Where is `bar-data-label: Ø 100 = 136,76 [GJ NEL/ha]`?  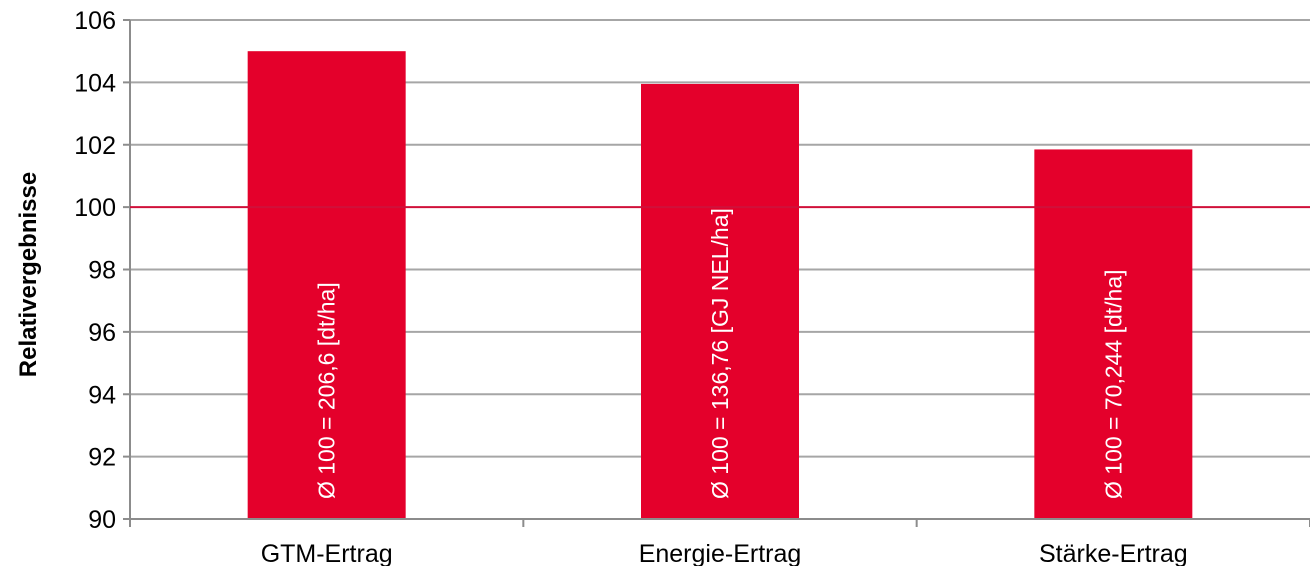 bar-data-label: Ø 100 = 136,76 [GJ NEL/ha] is located at coordinates (720, 353).